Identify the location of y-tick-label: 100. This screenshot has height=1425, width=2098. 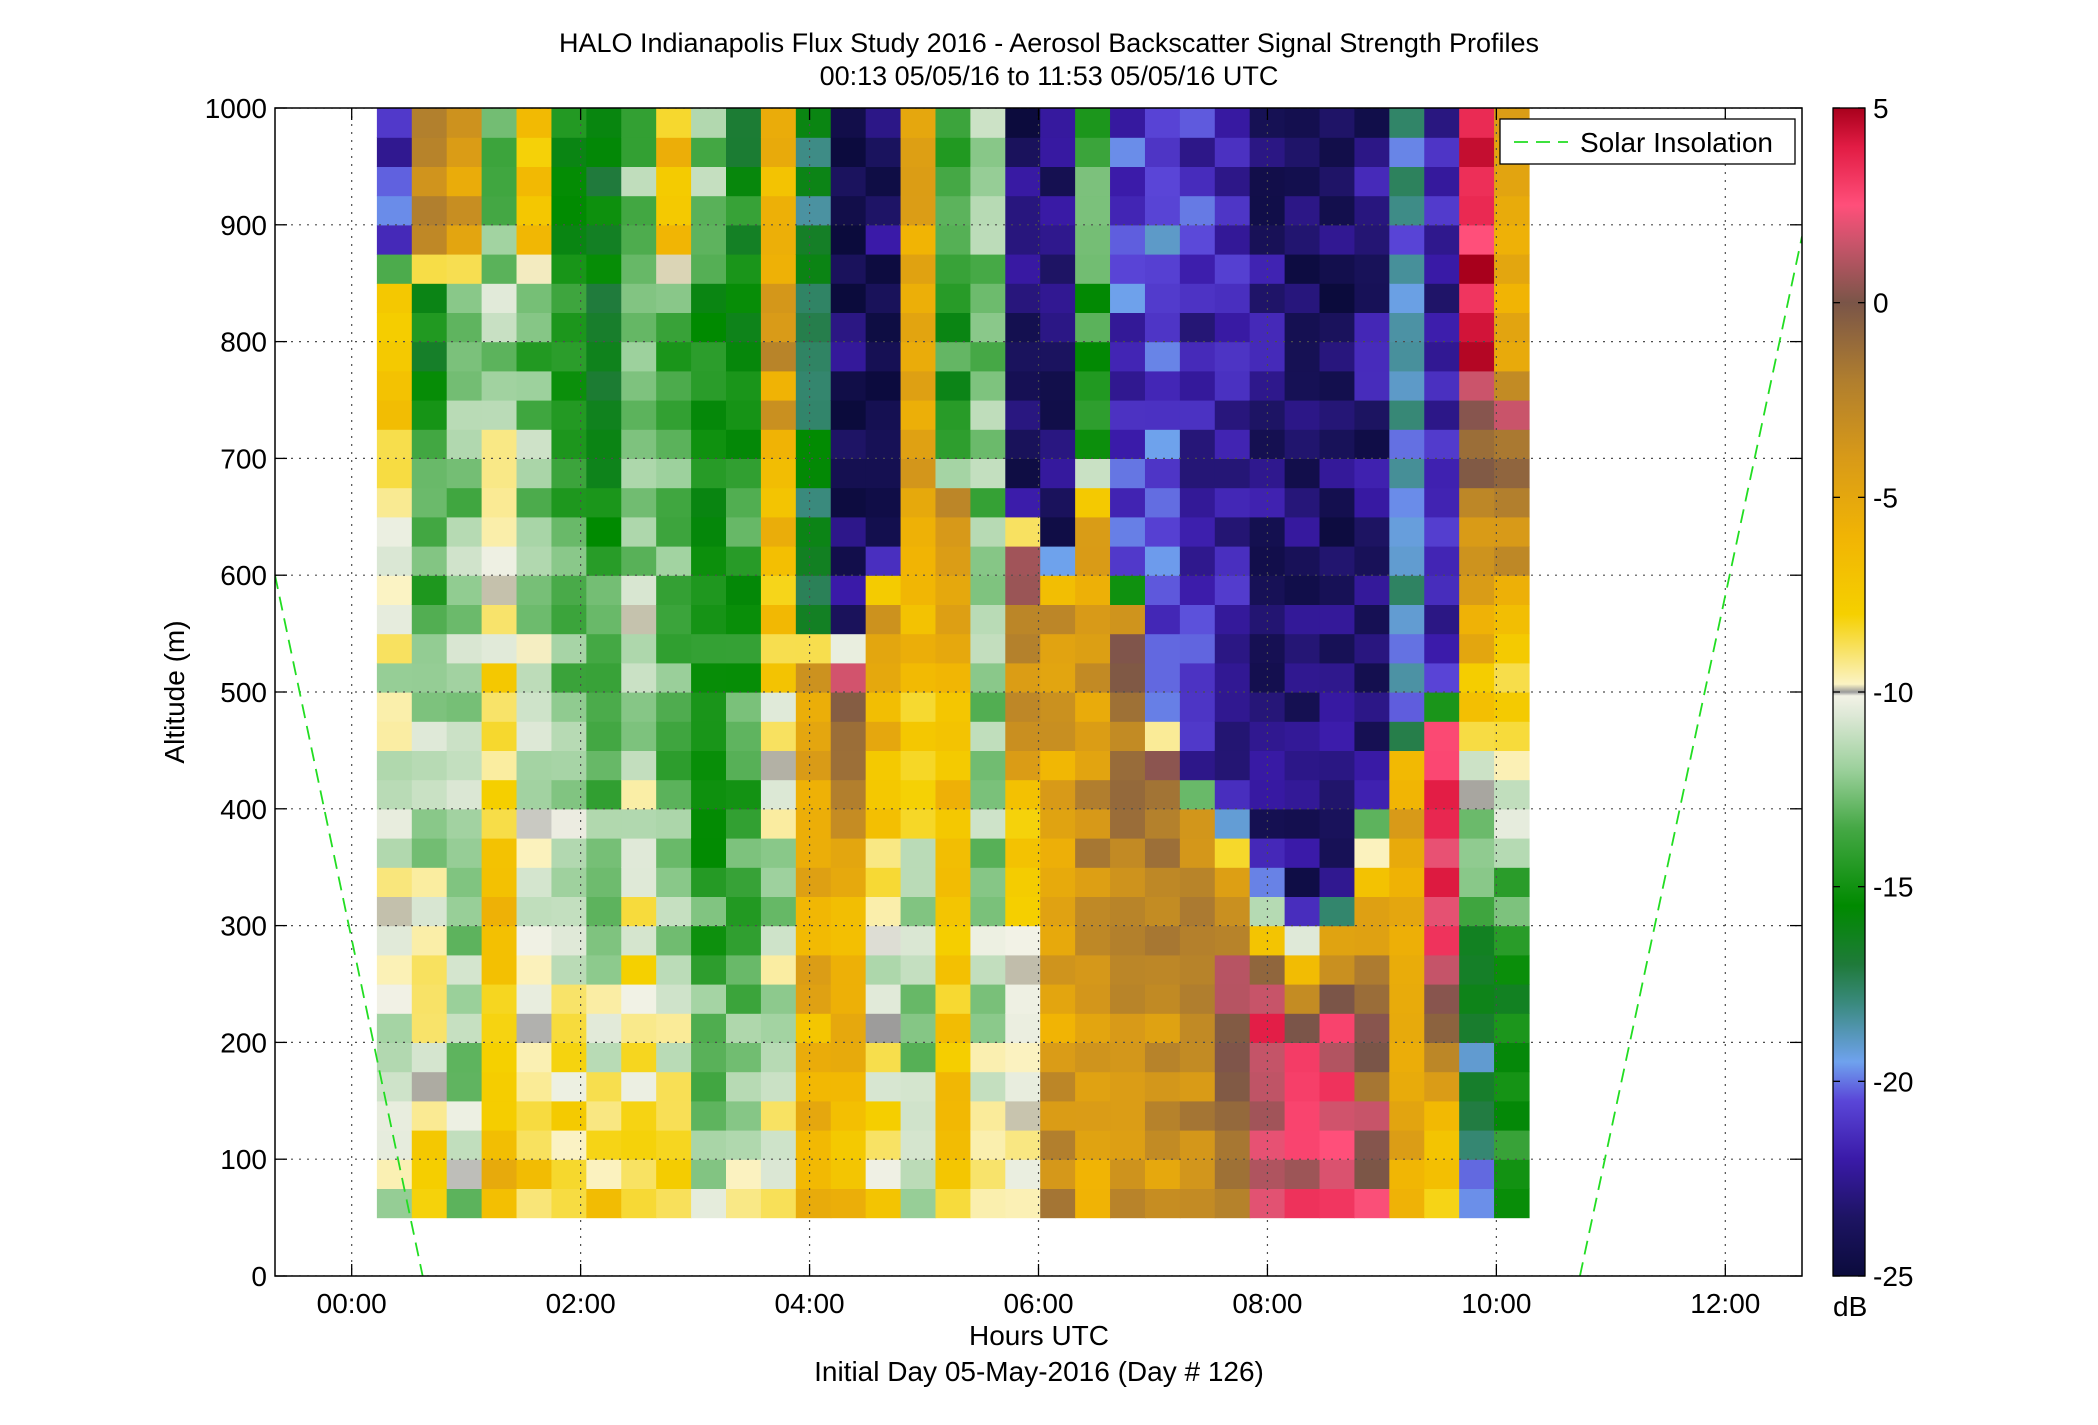
(243, 1159).